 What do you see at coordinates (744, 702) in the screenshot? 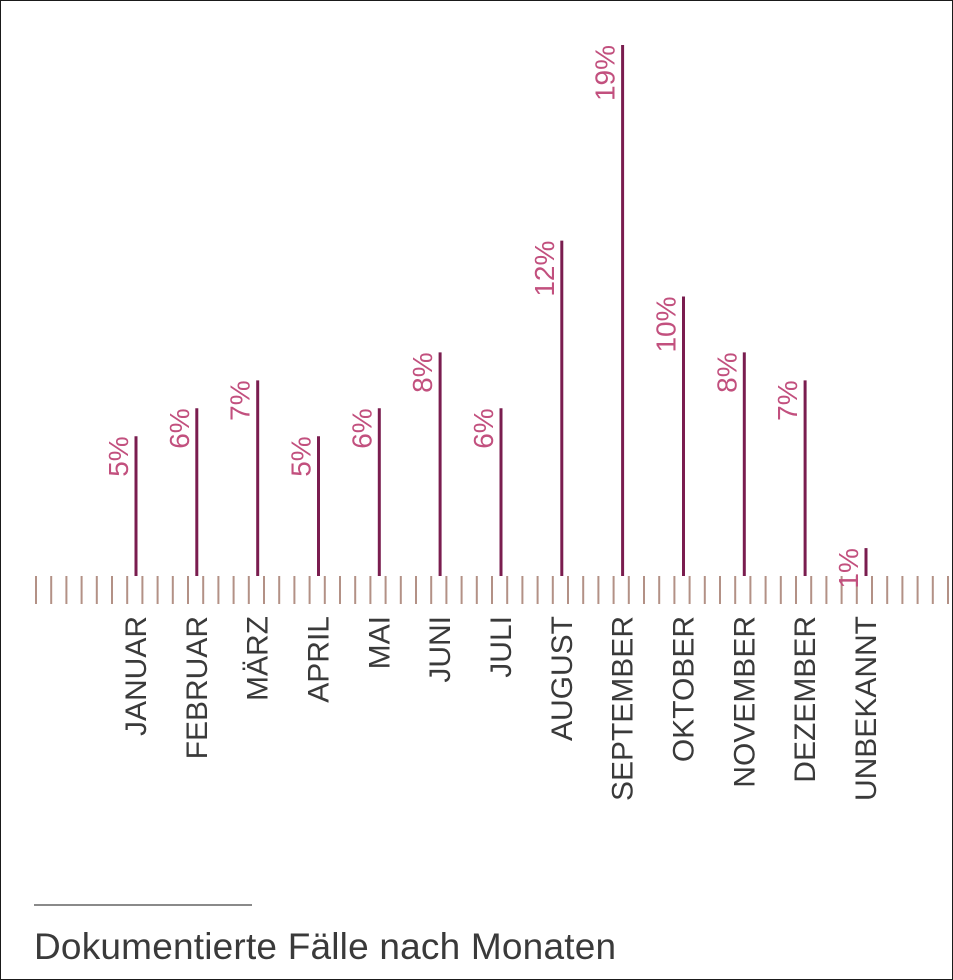
I see `category-label-november: NOVEMBER` at bounding box center [744, 702].